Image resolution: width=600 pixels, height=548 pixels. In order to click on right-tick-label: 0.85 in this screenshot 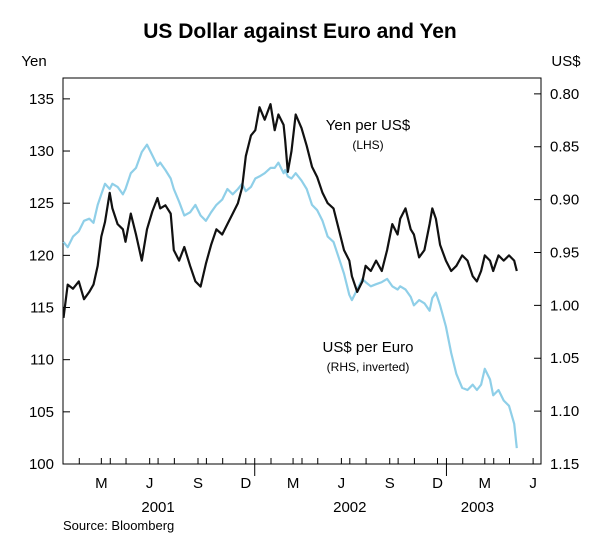, I will do `click(564, 147)`.